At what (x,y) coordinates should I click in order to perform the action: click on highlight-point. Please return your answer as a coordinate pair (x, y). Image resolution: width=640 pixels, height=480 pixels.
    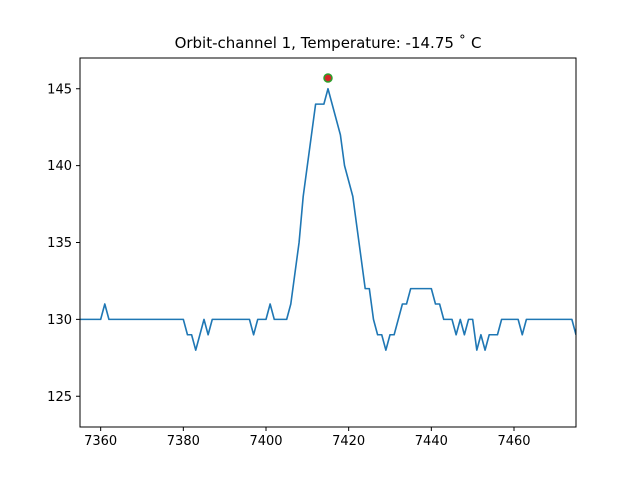
    Looking at the image, I should click on (328, 78).